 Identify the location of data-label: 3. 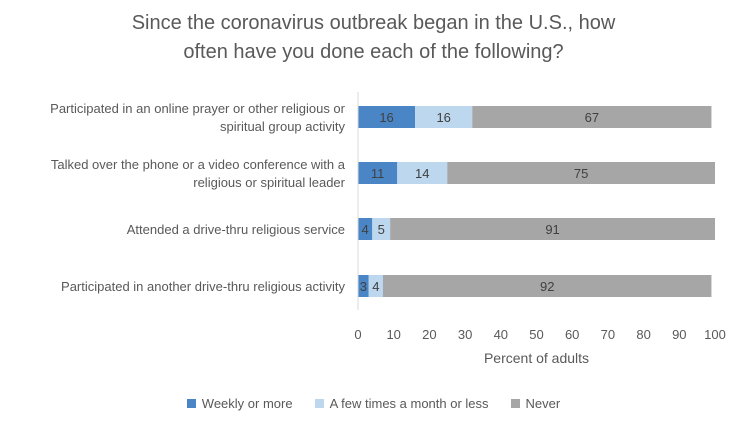
(363, 286).